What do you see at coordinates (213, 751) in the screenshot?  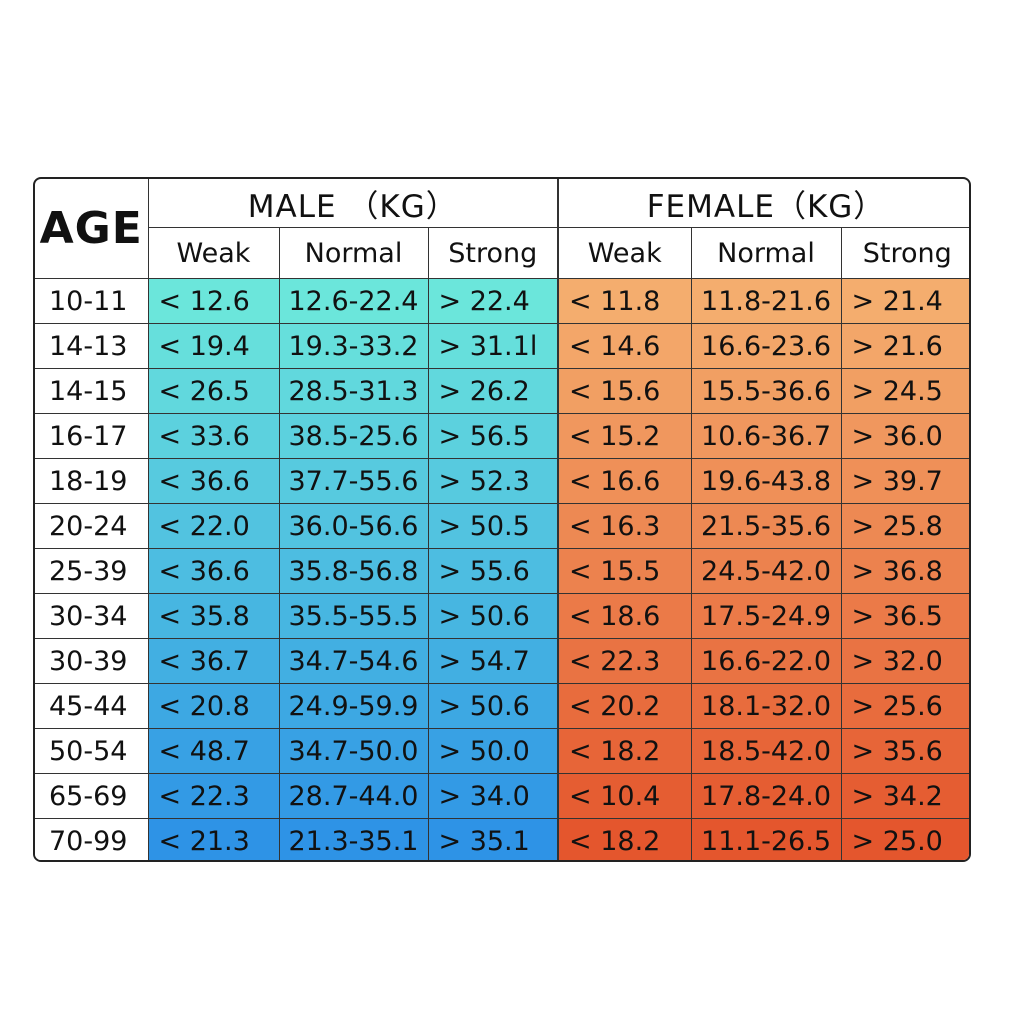 I see `male-weak-cell: < 48.7` at bounding box center [213, 751].